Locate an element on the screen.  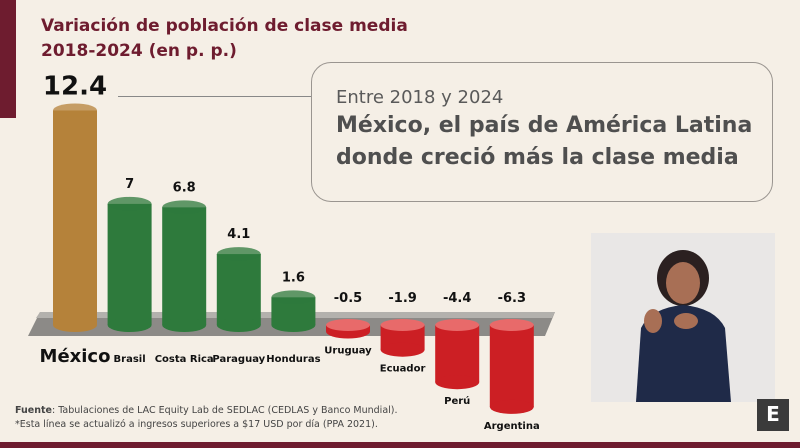
value-label: 4.1 is located at coordinates (238, 234).